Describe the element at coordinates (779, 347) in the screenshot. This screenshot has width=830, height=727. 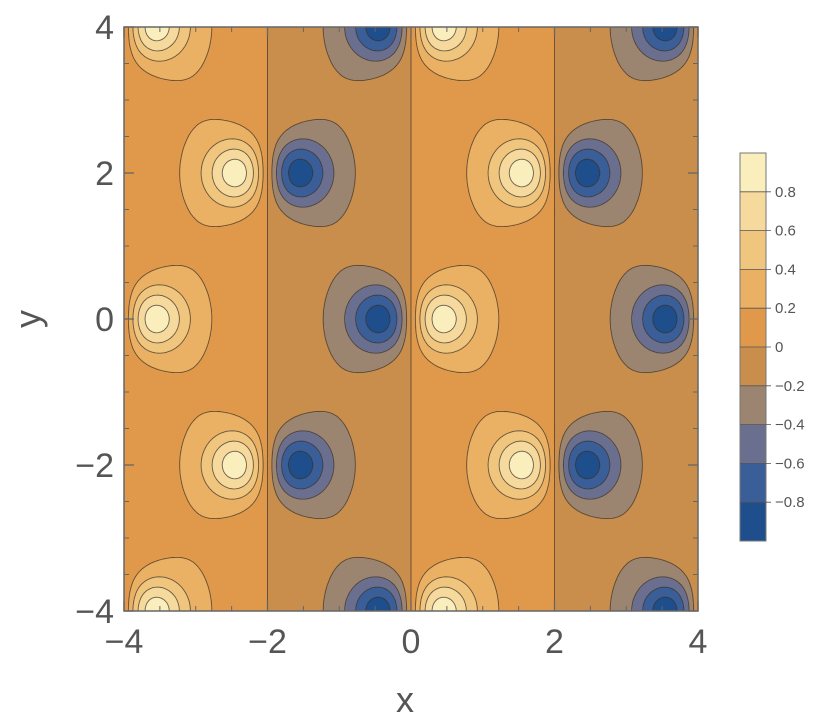
I see `legend-tick-label: 0` at that location.